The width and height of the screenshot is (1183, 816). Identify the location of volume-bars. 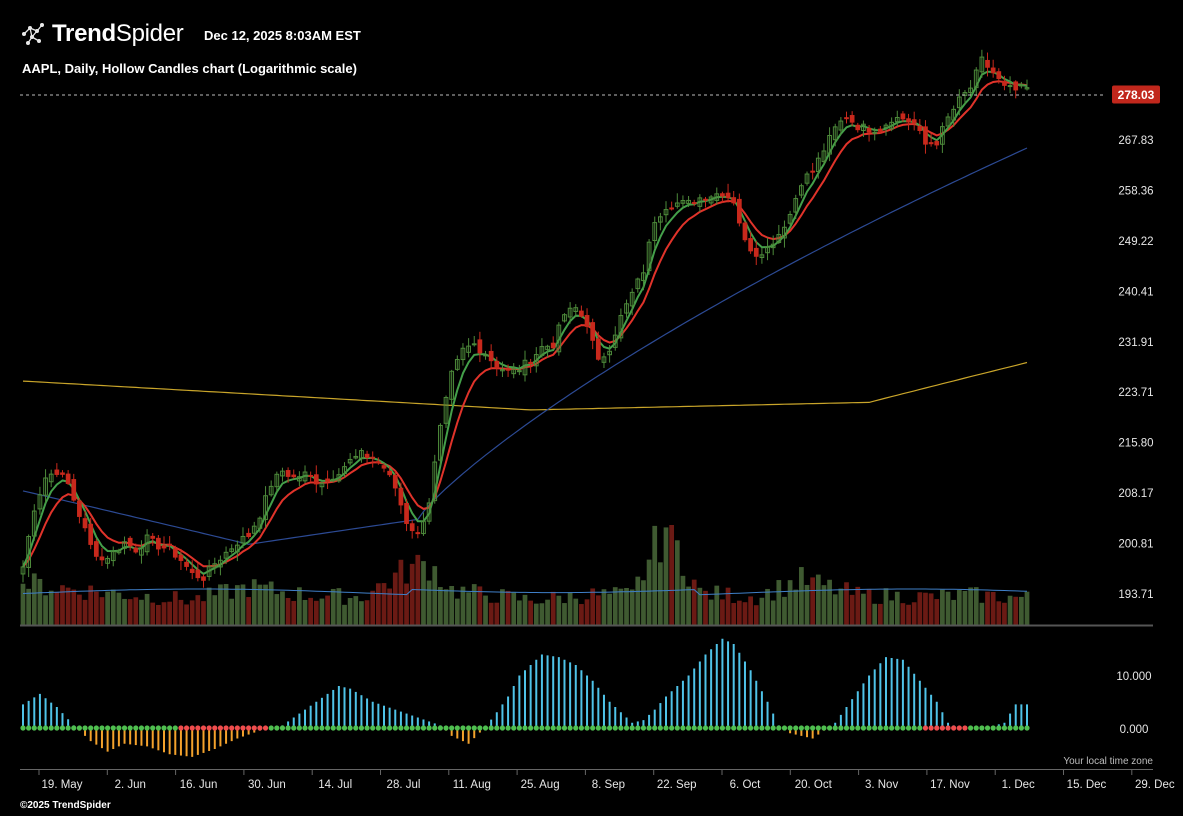
(525, 575).